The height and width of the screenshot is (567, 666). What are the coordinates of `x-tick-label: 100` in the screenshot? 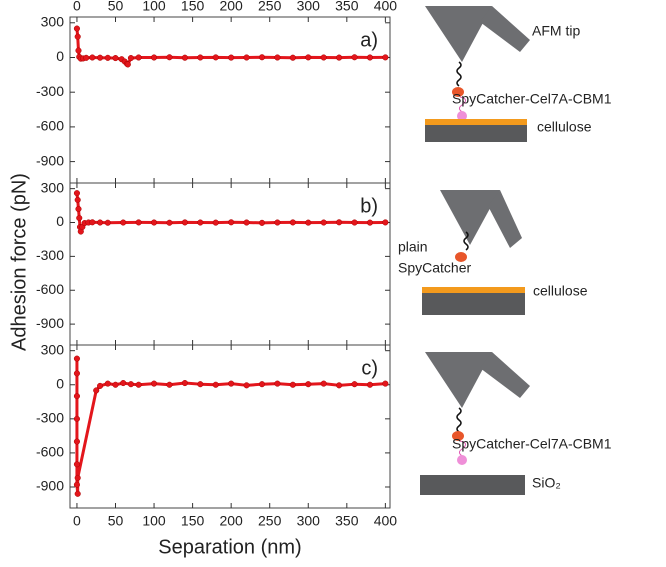 It's located at (154, 7).